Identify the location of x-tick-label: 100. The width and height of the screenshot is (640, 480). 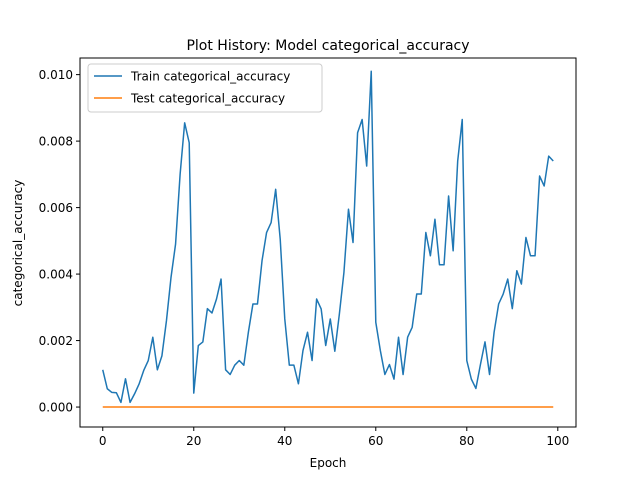
(557, 441).